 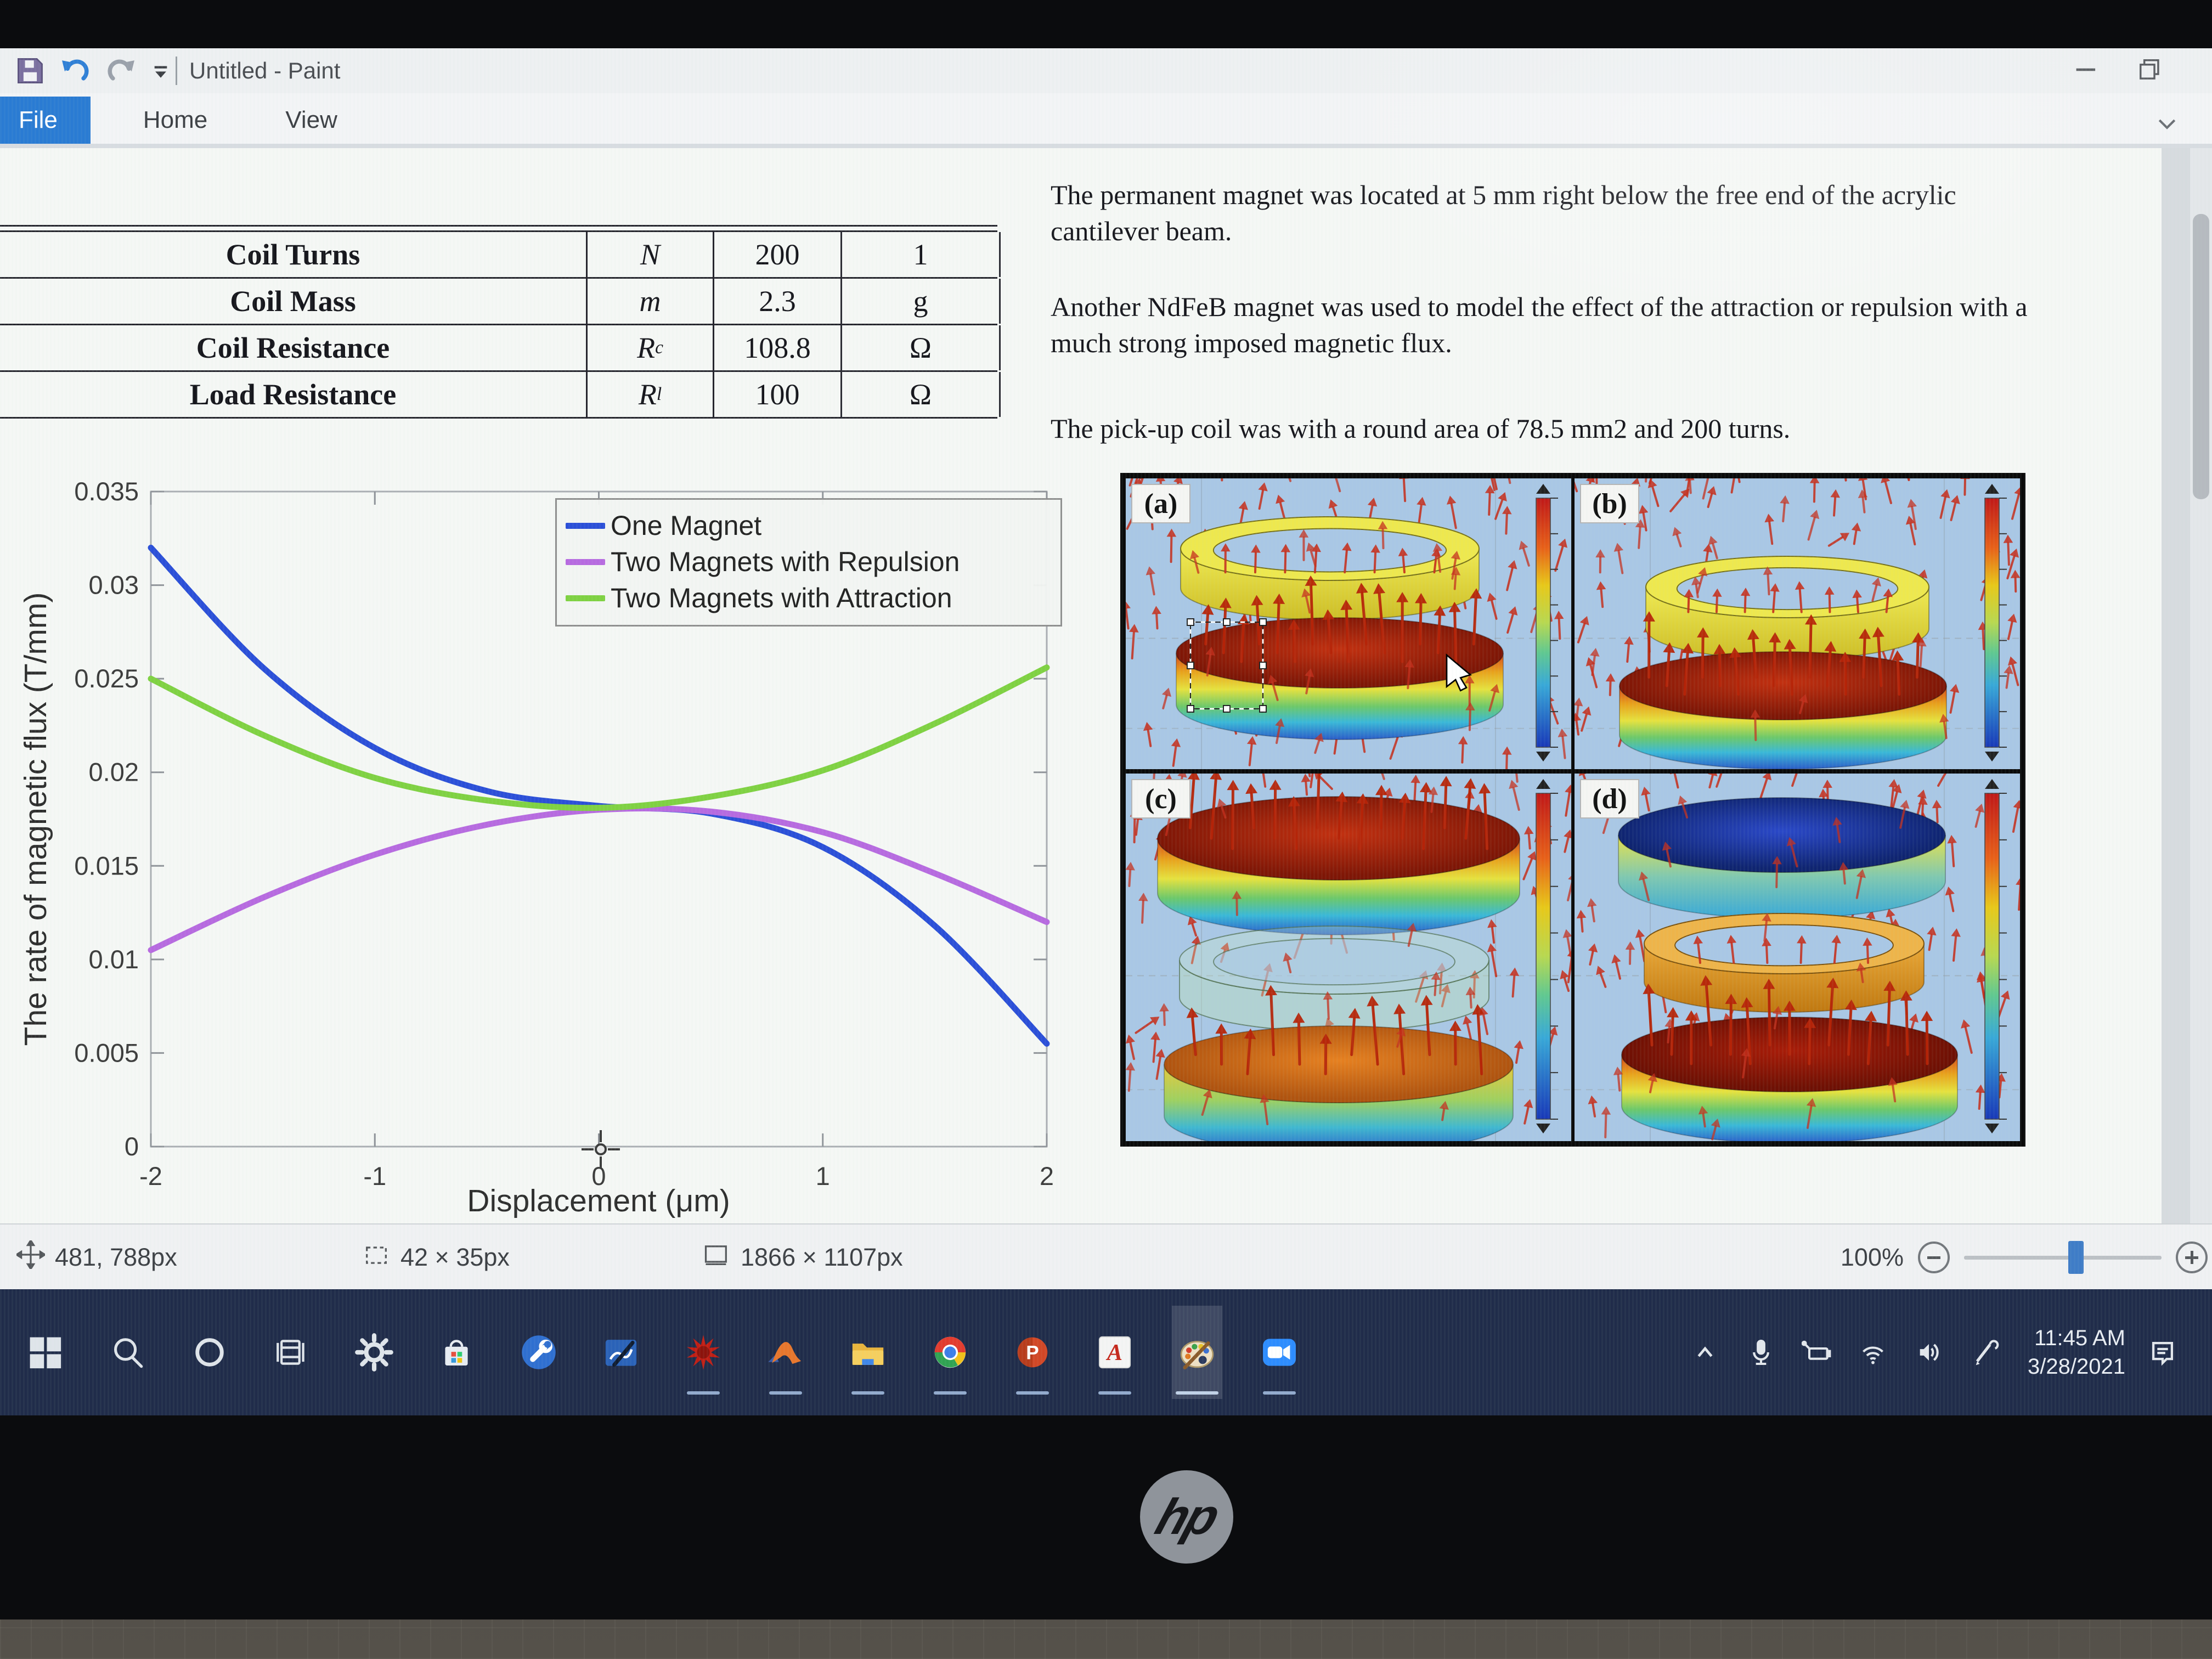 What do you see at coordinates (75, 71) in the screenshot?
I see `undo-icon` at bounding box center [75, 71].